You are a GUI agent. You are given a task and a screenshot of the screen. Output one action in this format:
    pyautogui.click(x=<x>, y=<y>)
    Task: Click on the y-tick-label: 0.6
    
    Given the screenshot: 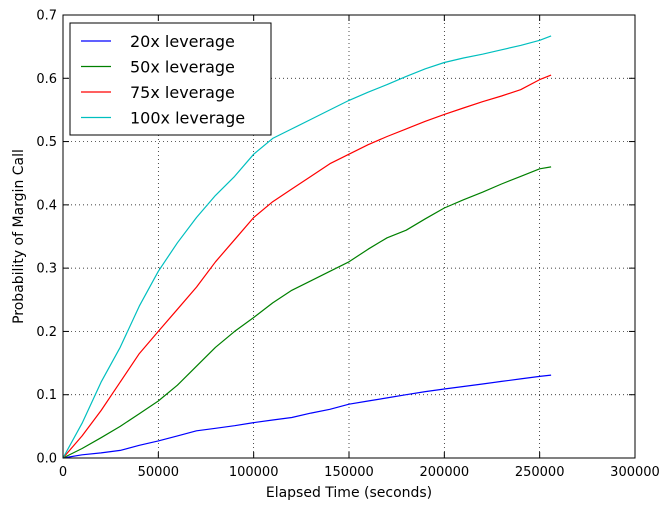 What is the action you would take?
    pyautogui.click(x=46, y=79)
    